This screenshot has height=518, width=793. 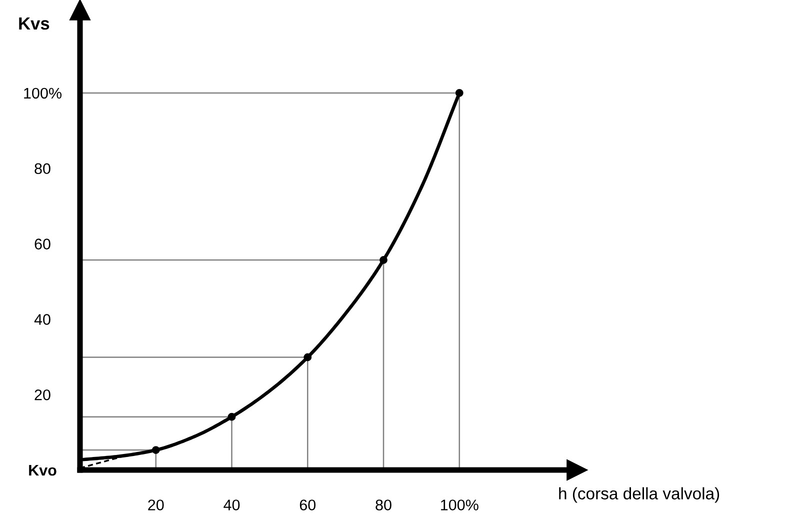 I want to click on y-tick-label: 100%, so click(x=43, y=93).